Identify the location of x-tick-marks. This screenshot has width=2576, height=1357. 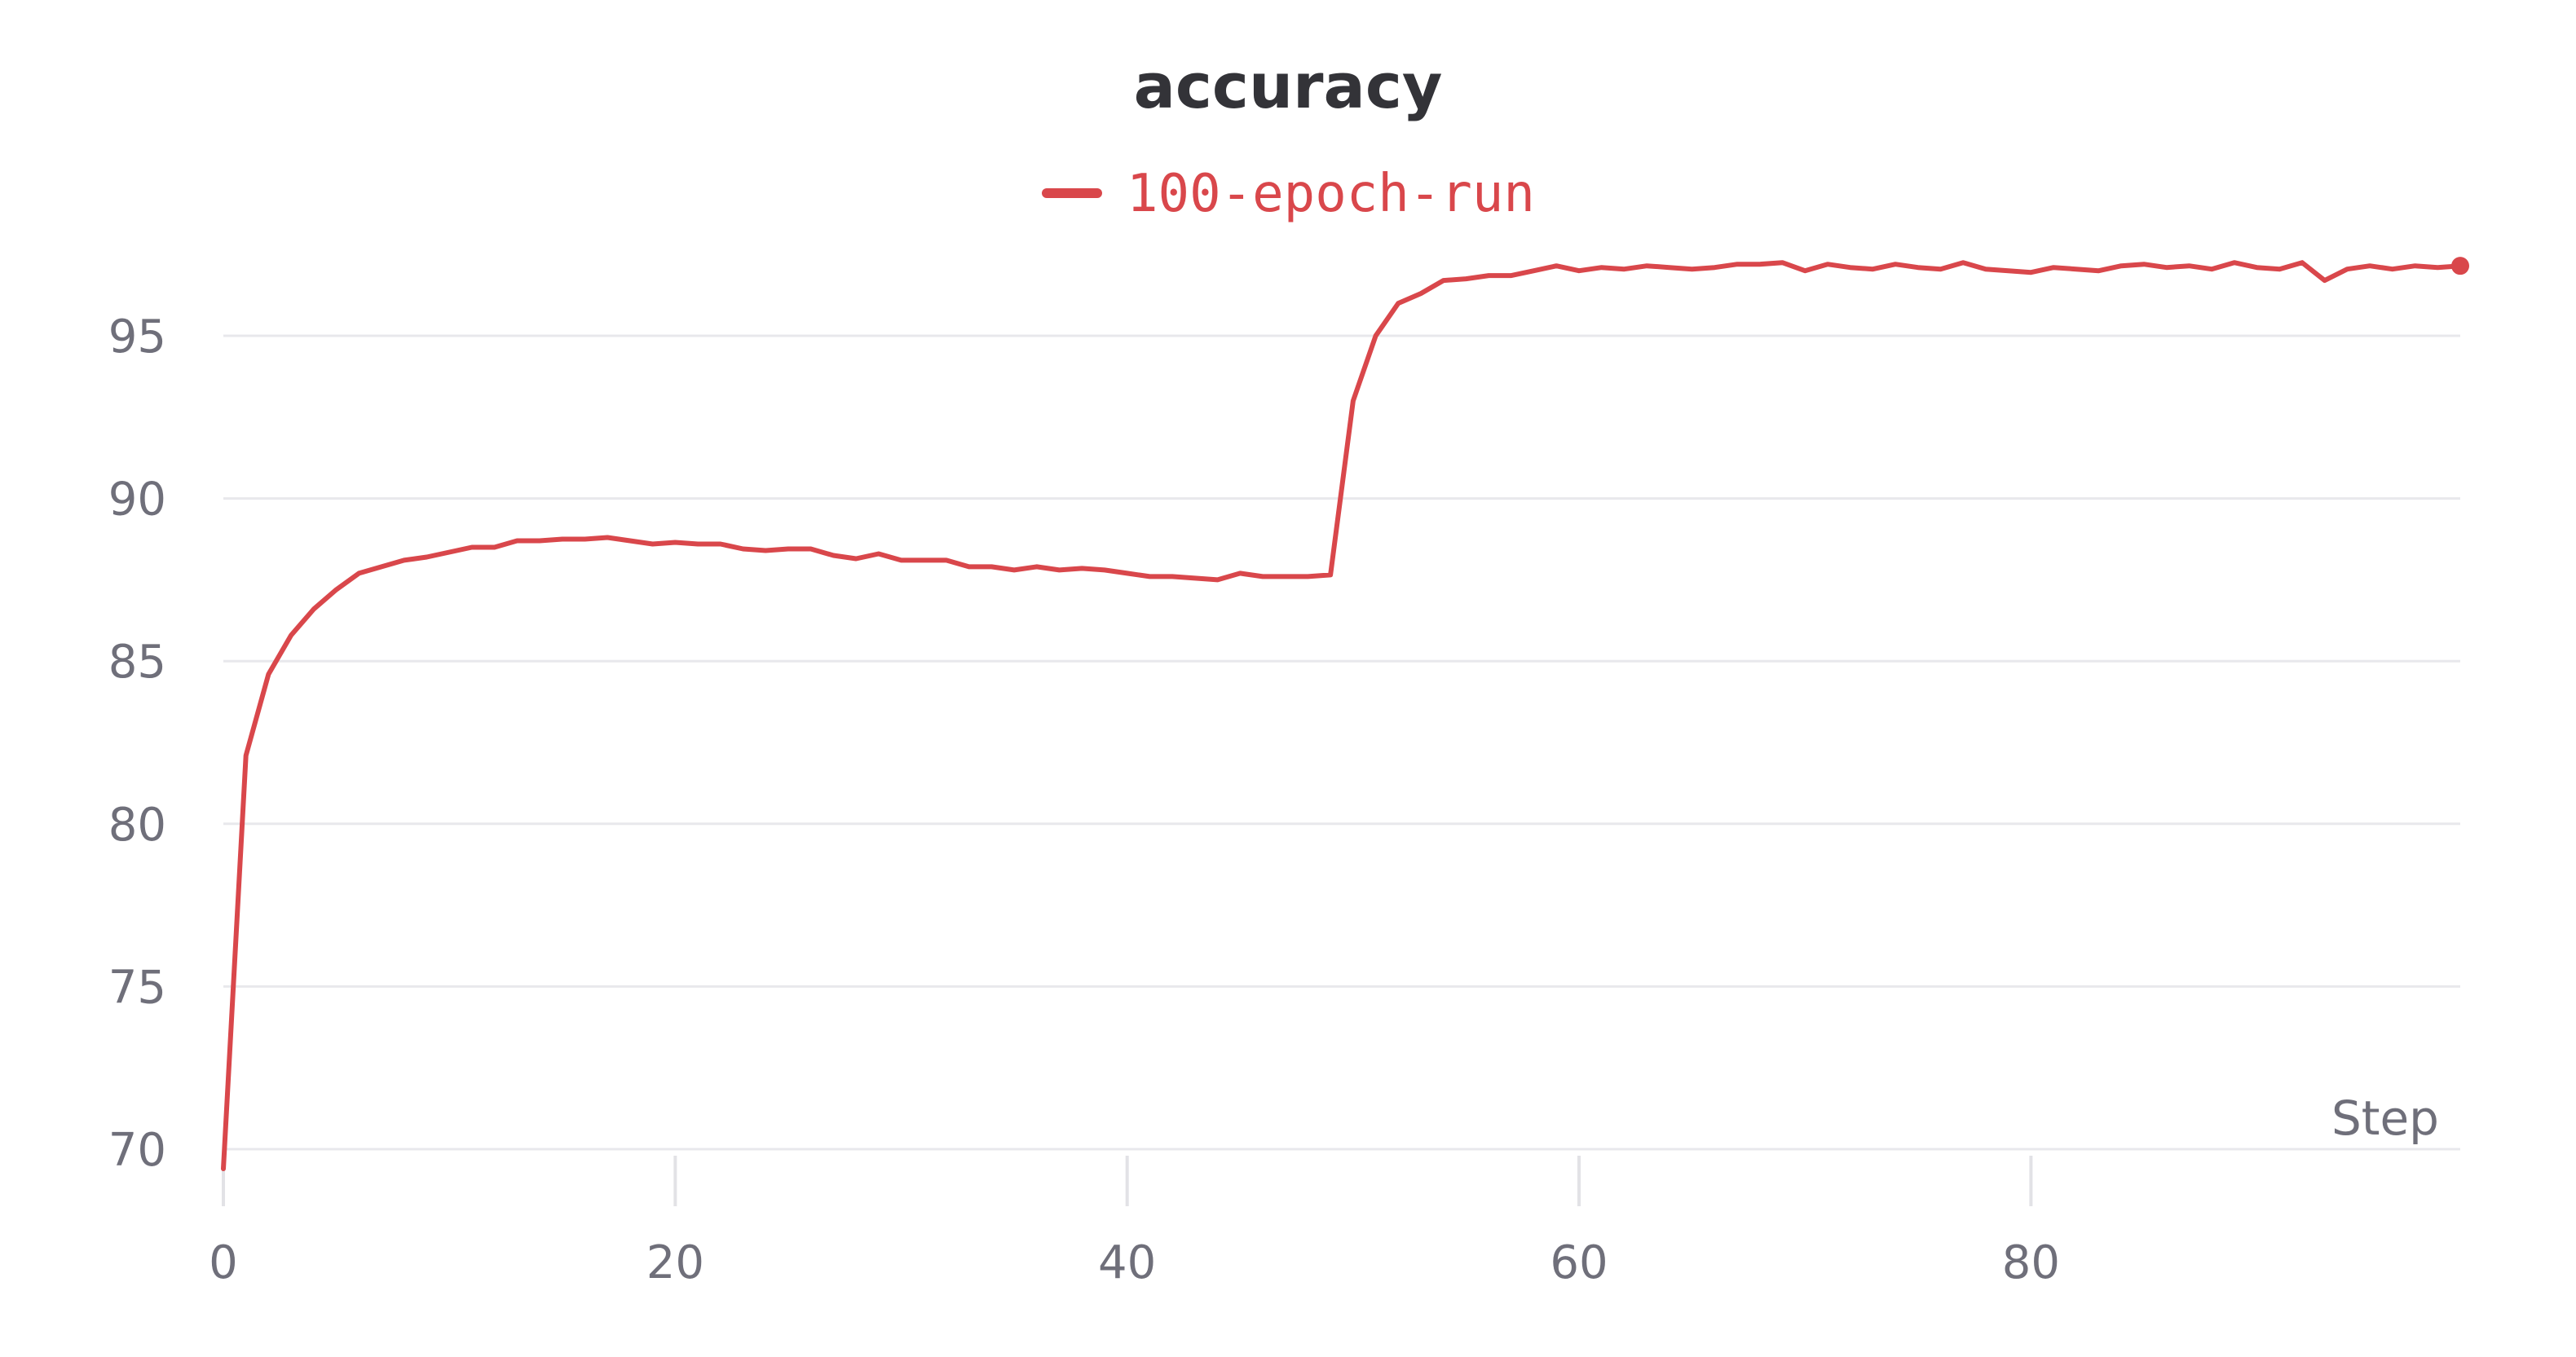
(1127, 1181).